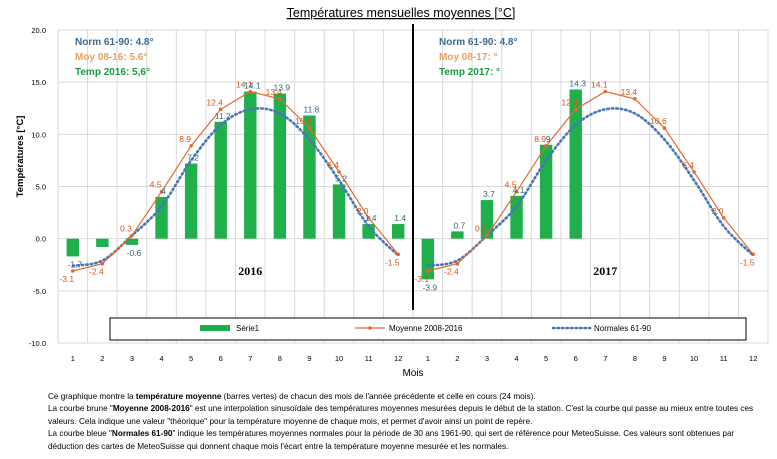 This screenshot has height=459, width=777. I want to click on legend-label-bars: Série1, so click(248, 328).